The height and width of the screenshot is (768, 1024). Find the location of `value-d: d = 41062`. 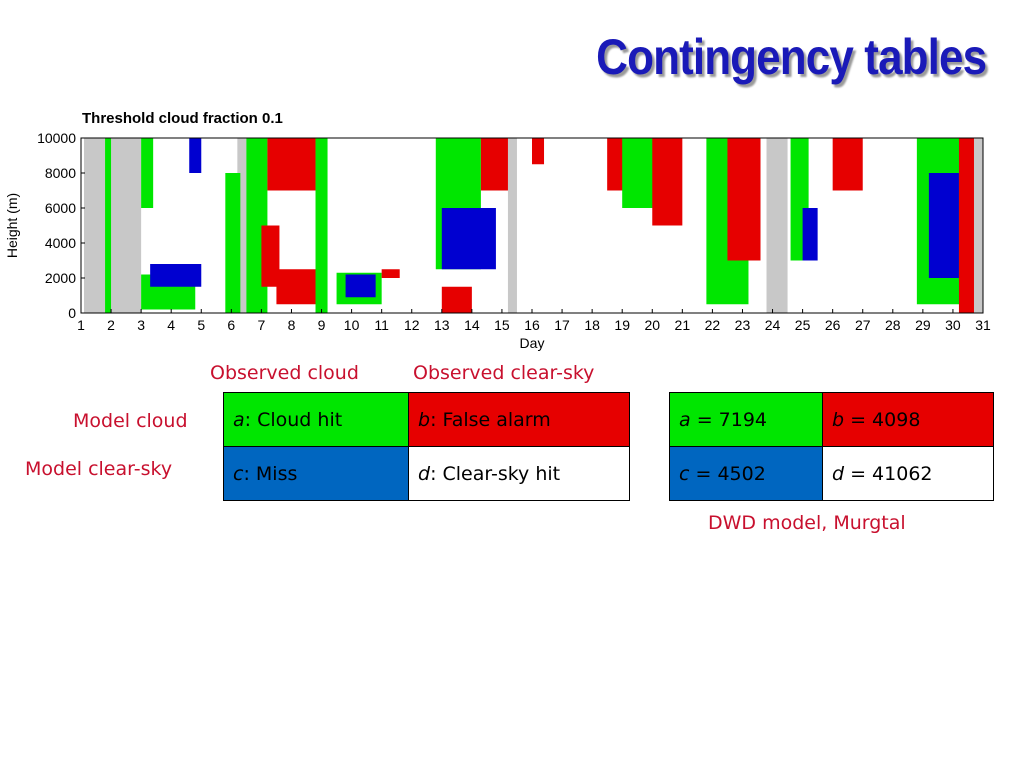

value-d: d = 41062 is located at coordinates (908, 473).